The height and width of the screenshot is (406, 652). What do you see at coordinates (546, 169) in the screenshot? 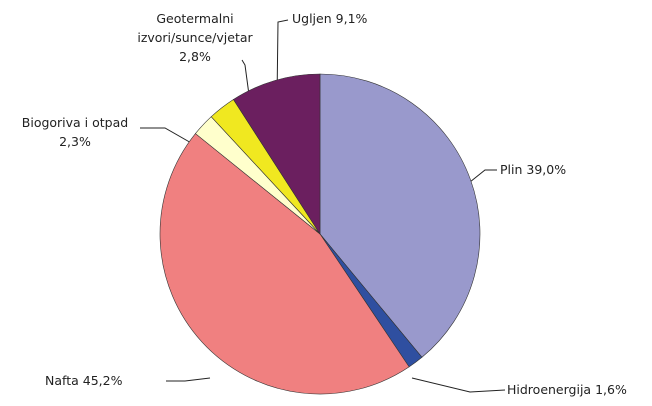
I see `value-label: 39,0%` at bounding box center [546, 169].